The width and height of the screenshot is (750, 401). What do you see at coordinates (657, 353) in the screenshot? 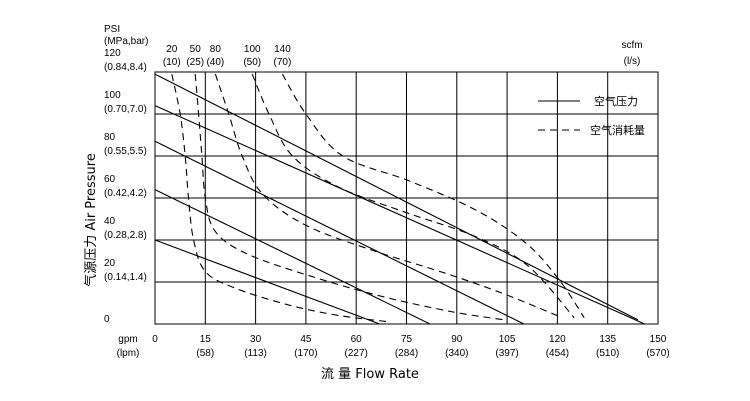
I see `x-tick-sub-10: (570)` at bounding box center [657, 353].